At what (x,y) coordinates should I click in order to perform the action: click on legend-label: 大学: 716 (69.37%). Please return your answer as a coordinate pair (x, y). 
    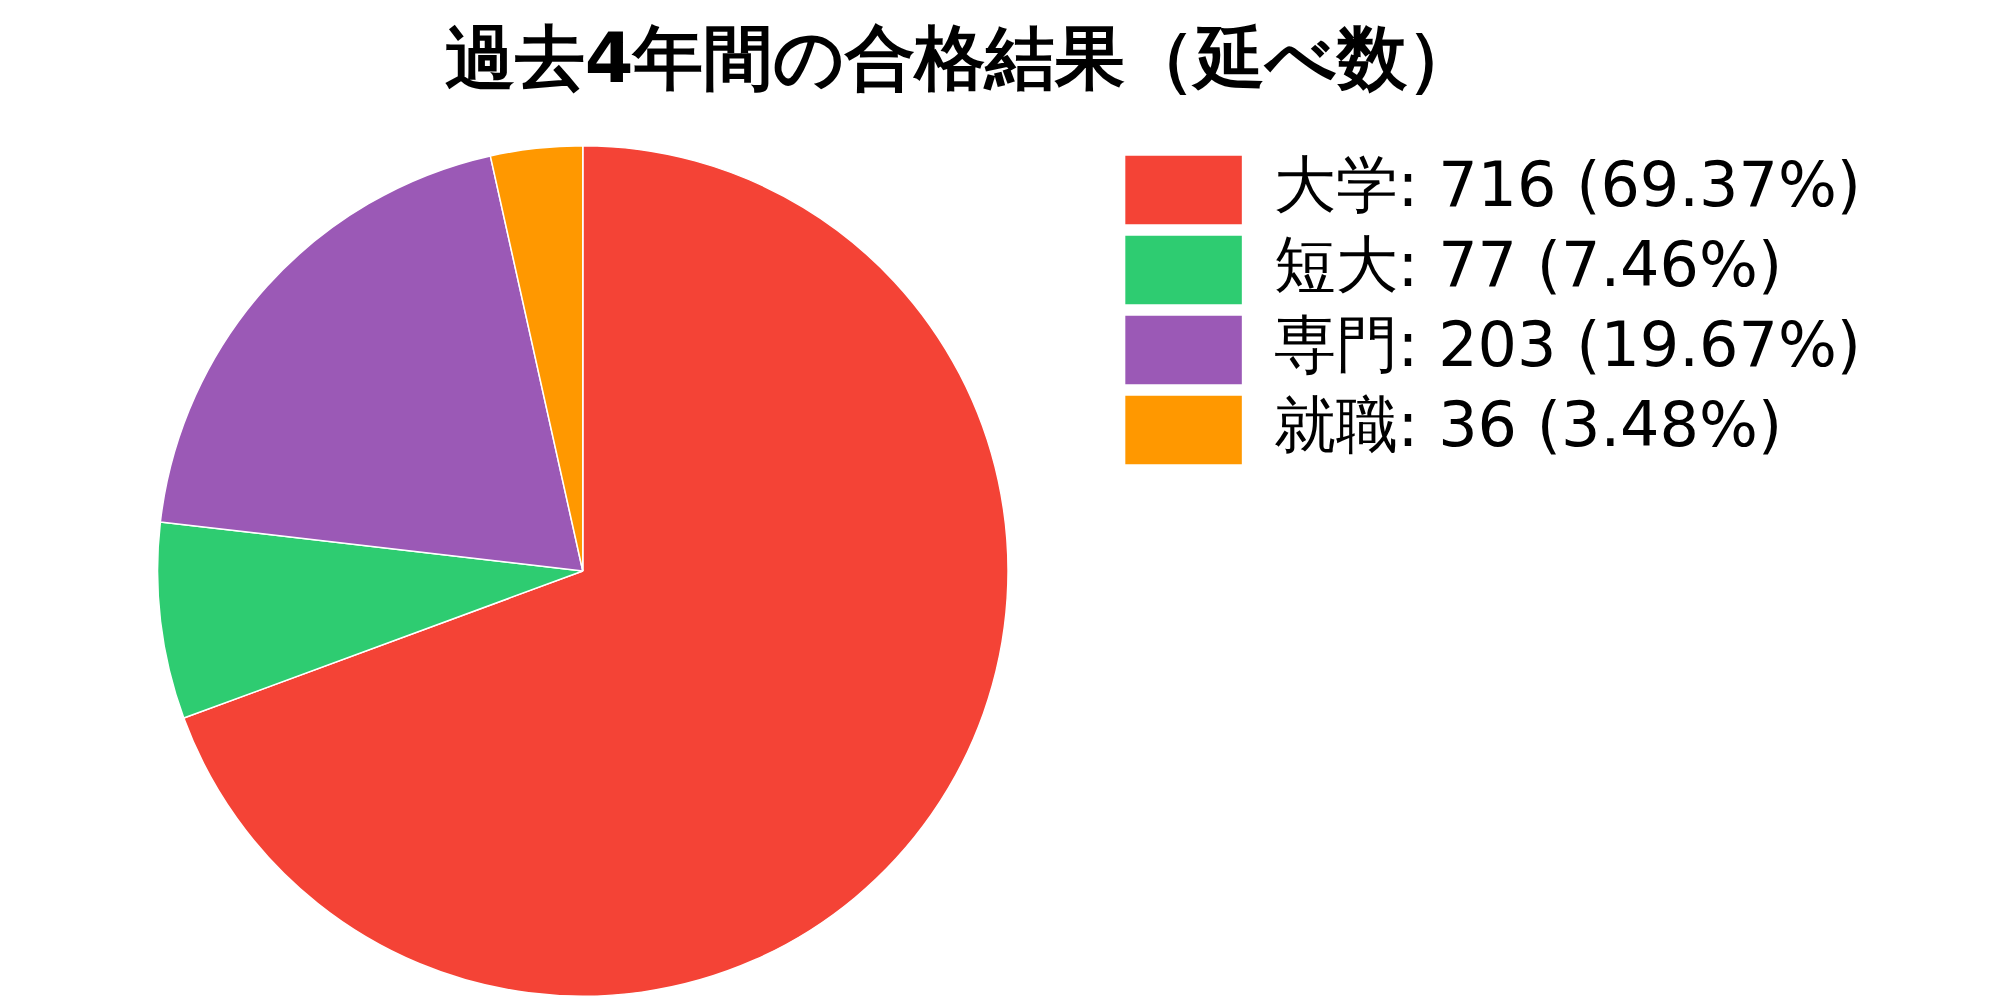
    Looking at the image, I should click on (1567, 185).